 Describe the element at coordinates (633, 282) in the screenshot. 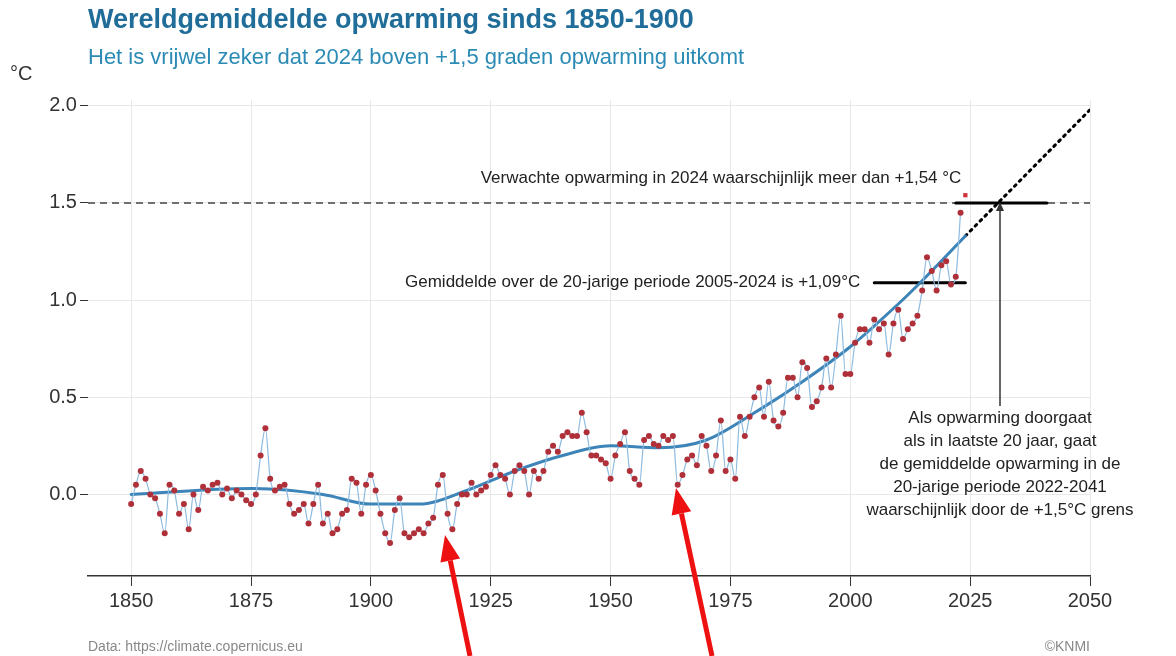

I see `annotation: Gemiddelde over de 20-jarige periode 2005-2024 is +1,09°C` at that location.